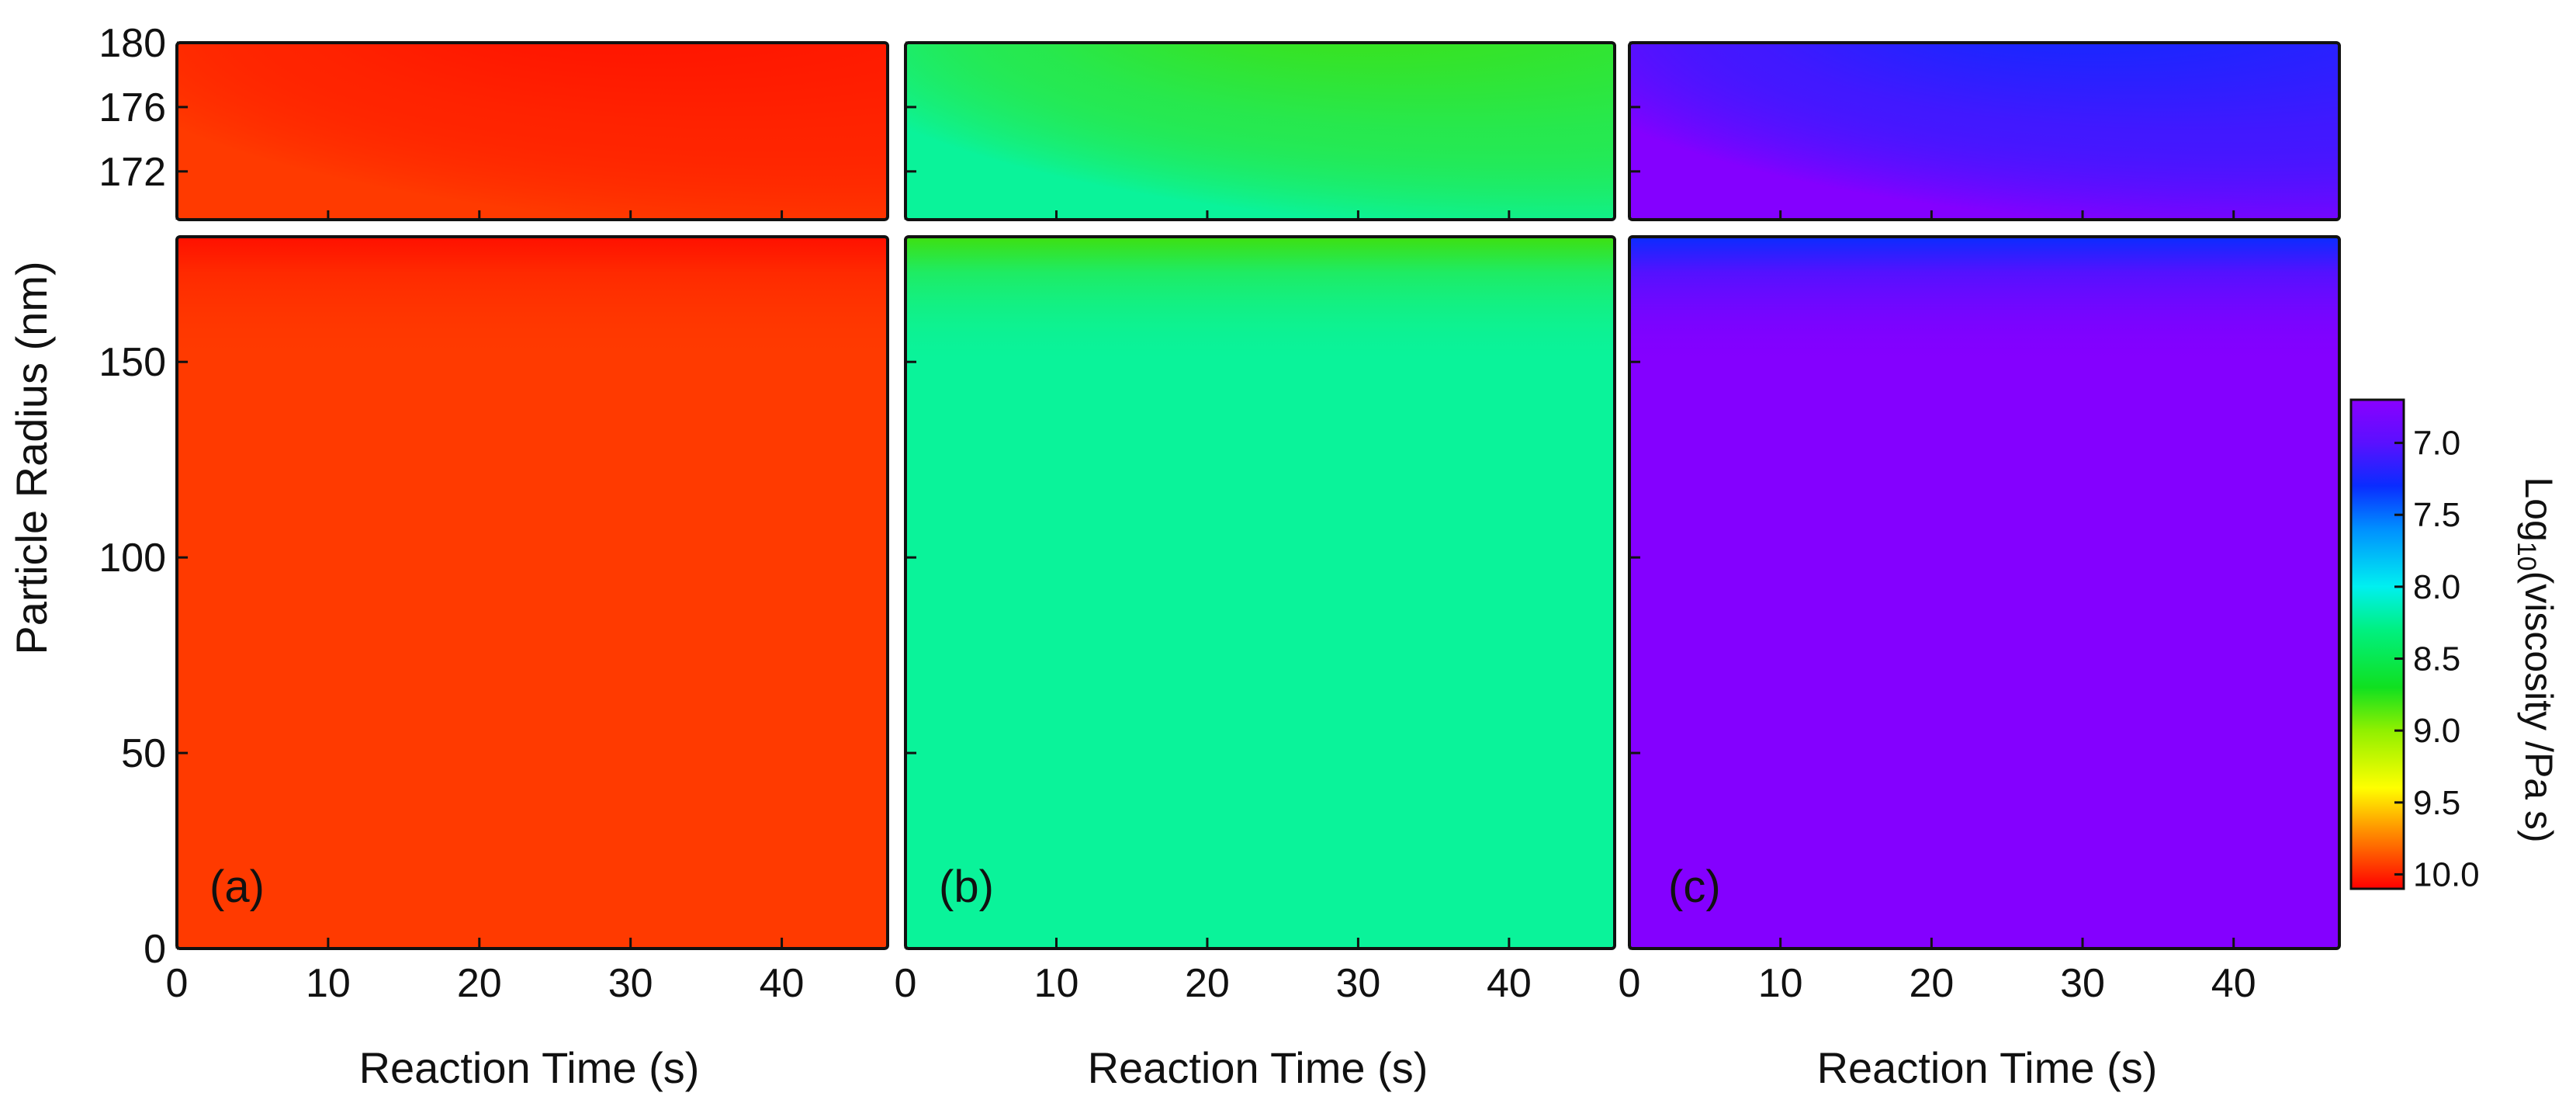  What do you see at coordinates (132, 107) in the screenshot?
I see `y-tick-label-top: 176` at bounding box center [132, 107].